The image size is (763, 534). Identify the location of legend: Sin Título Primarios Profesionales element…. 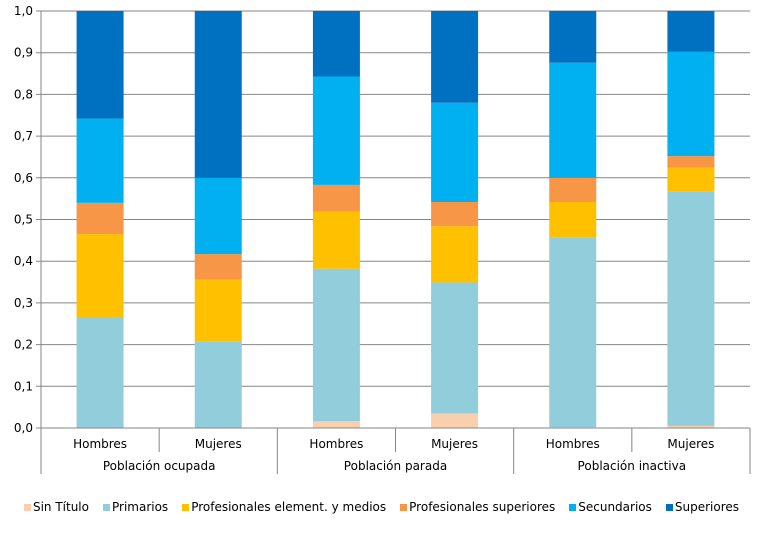
(381, 507).